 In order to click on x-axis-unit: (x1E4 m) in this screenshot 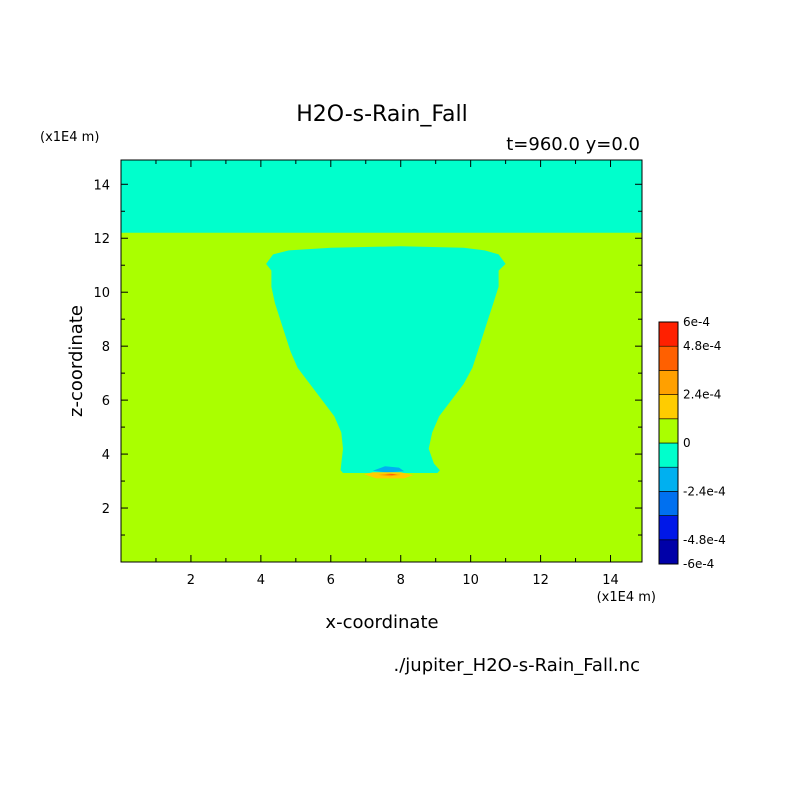, I will do `click(626, 597)`.